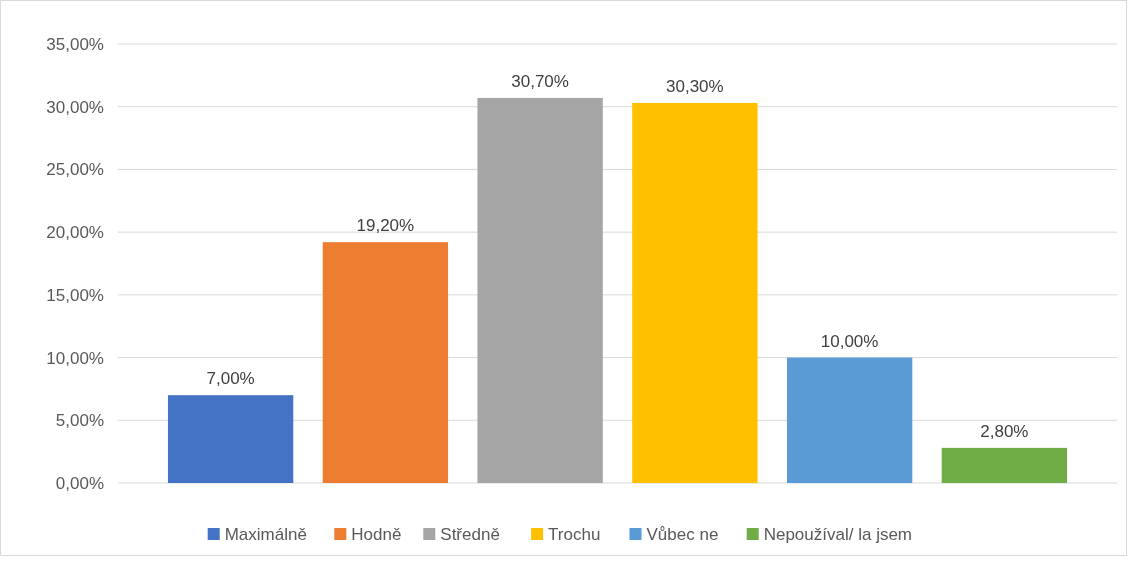  What do you see at coordinates (75, 233) in the screenshot?
I see `y-tick-label: 20,00%` at bounding box center [75, 233].